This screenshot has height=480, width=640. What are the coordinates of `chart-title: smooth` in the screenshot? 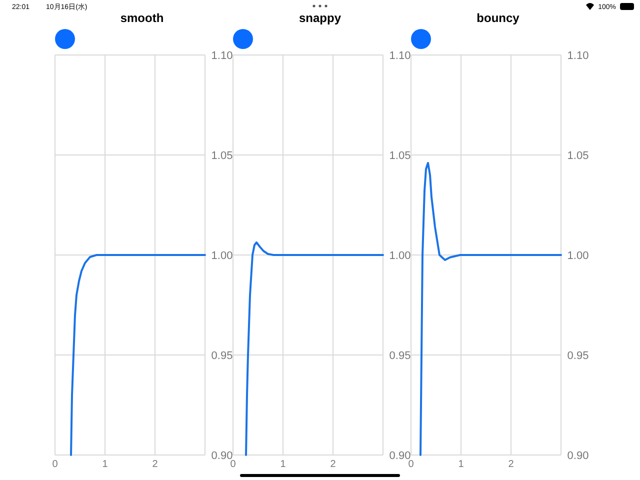 It's located at (142, 18).